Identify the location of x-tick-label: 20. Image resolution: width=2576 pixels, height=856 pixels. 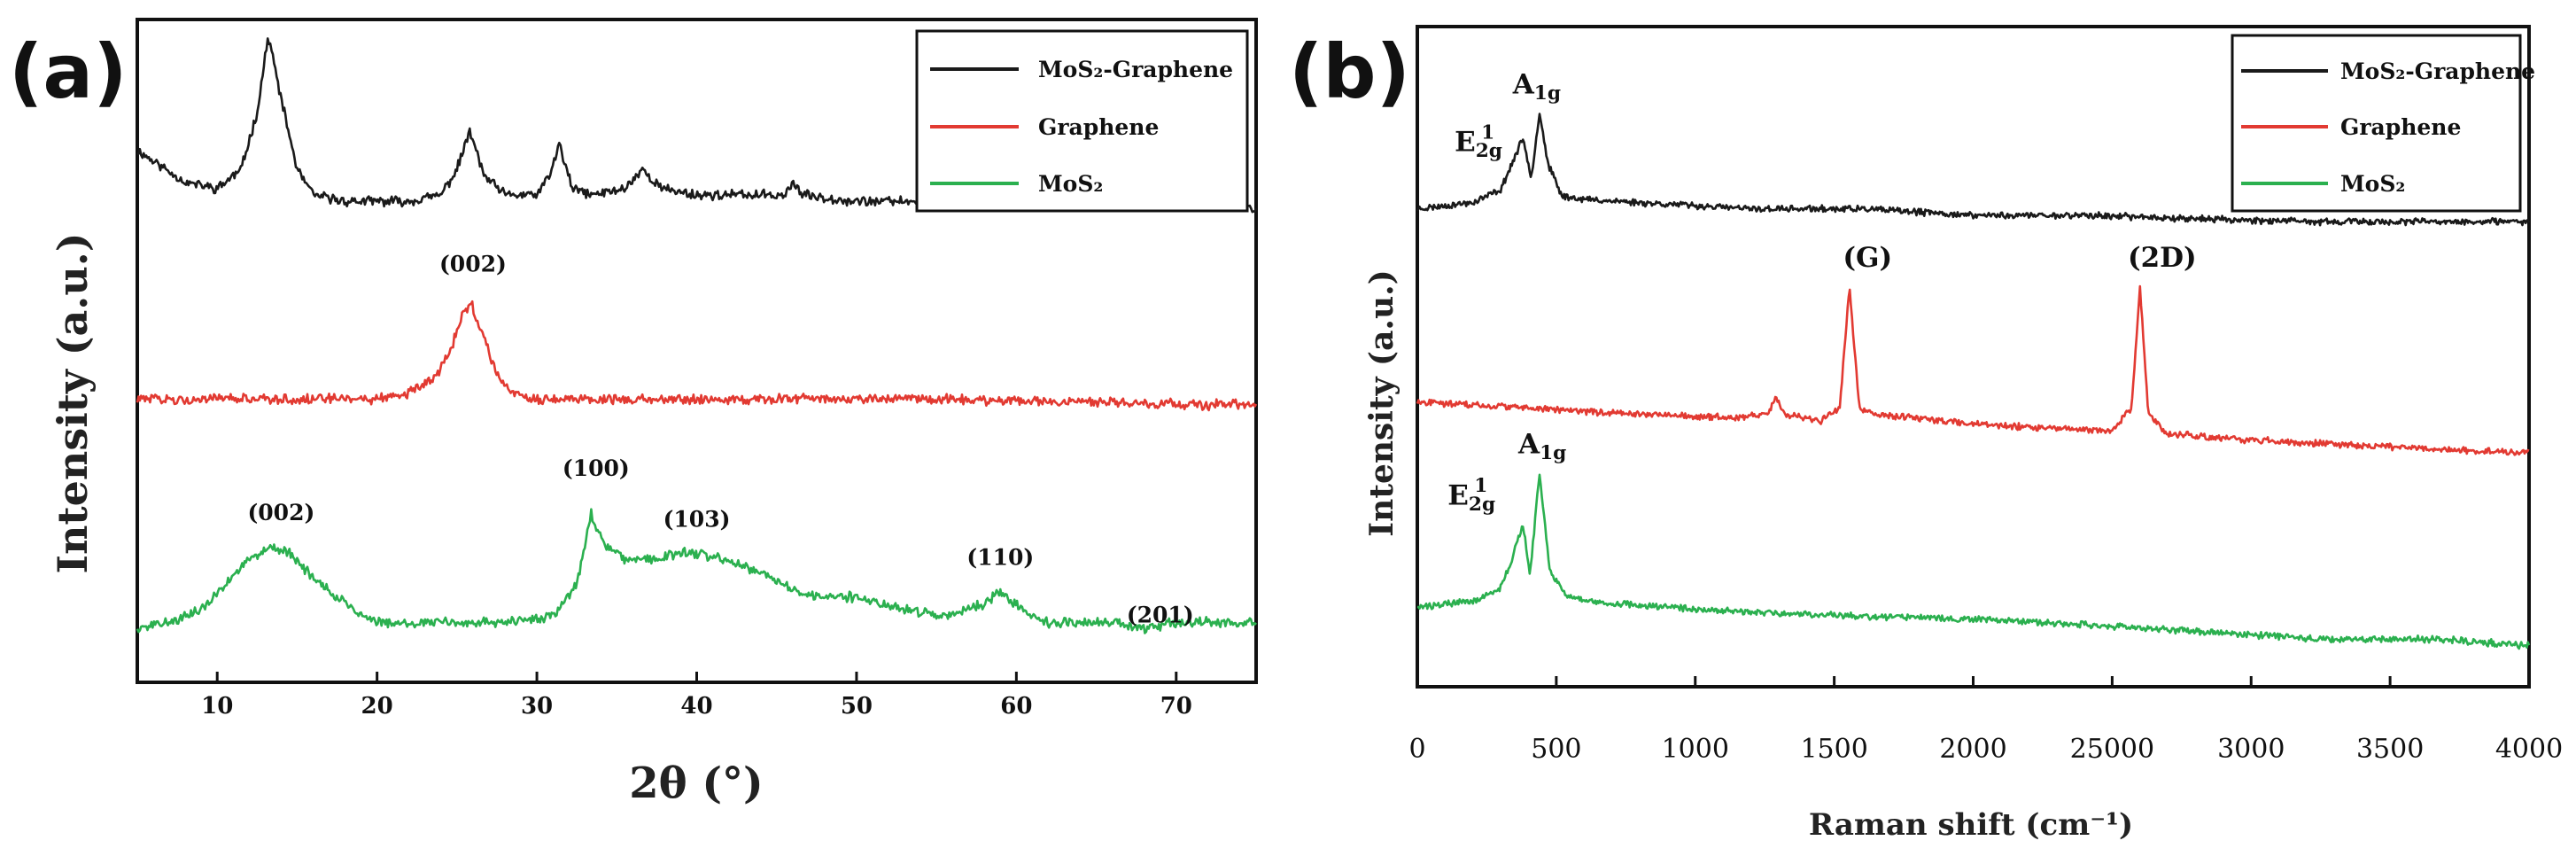
(377, 706).